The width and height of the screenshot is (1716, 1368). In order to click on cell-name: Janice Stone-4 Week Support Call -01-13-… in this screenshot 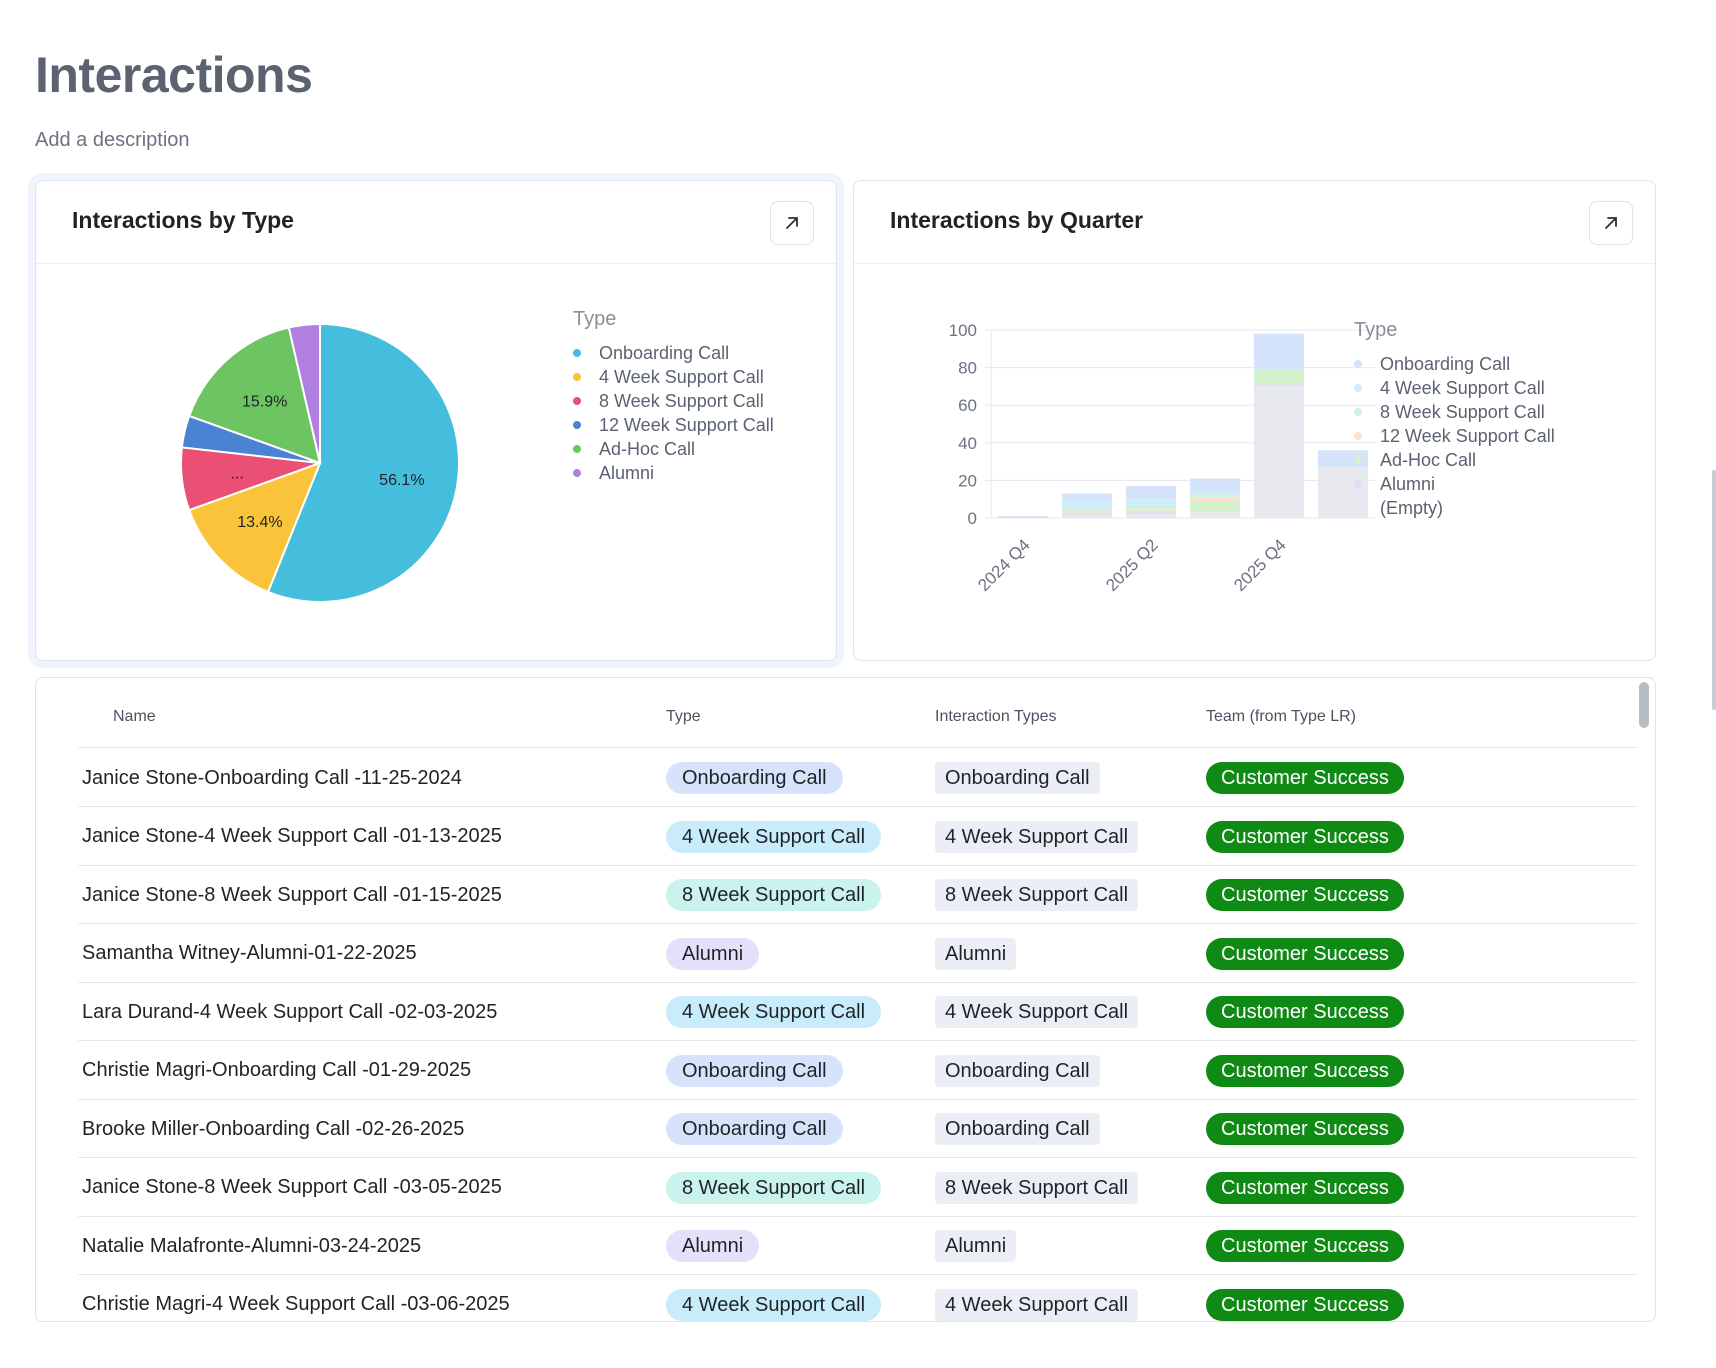, I will do `click(292, 837)`.